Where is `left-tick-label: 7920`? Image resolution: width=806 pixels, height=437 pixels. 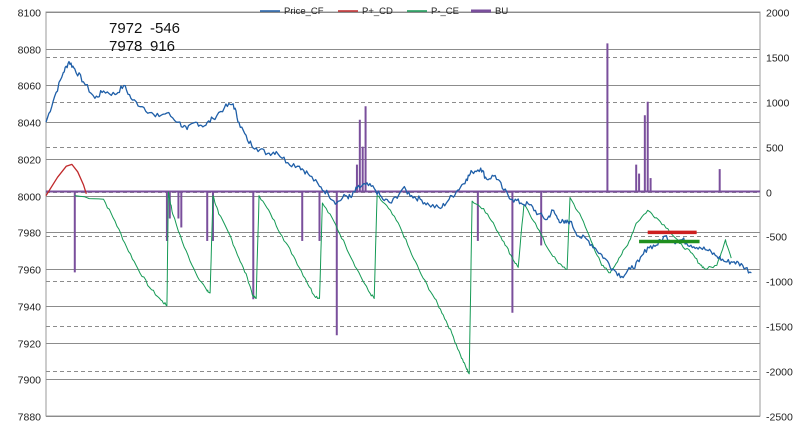 left-tick-label: 7920 is located at coordinates (30, 345).